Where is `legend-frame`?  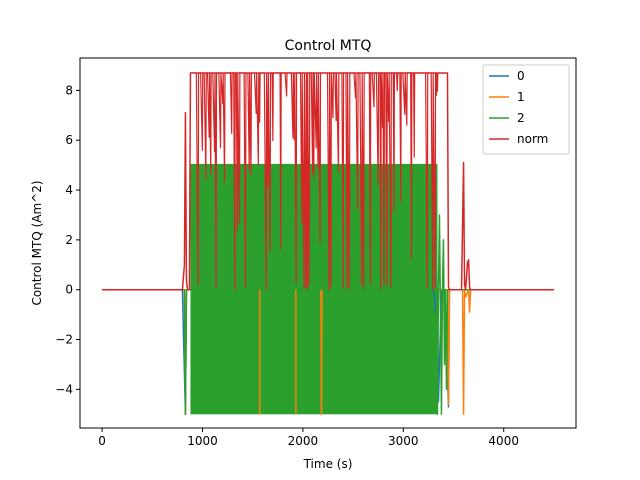 legend-frame is located at coordinates (526, 109).